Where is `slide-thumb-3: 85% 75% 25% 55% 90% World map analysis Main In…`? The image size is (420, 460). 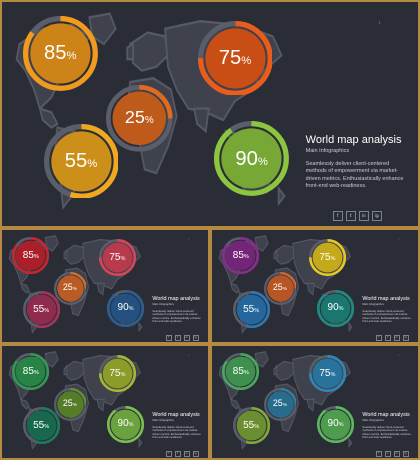
slide-thumb-3: 85% 75% 25% 55% 90% World map analysis Main In… is located at coordinates (105, 402).